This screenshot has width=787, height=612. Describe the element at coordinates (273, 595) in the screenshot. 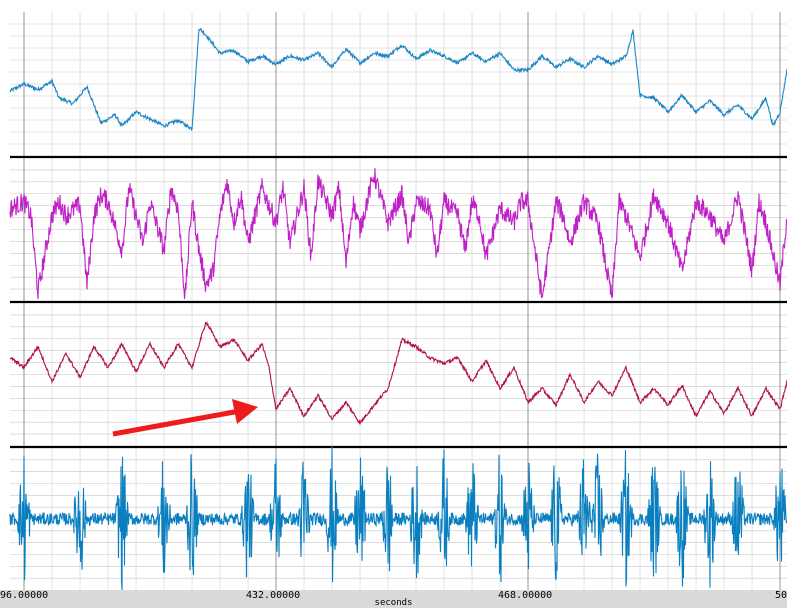

I see `x-tick-label: 432.00000` at that location.